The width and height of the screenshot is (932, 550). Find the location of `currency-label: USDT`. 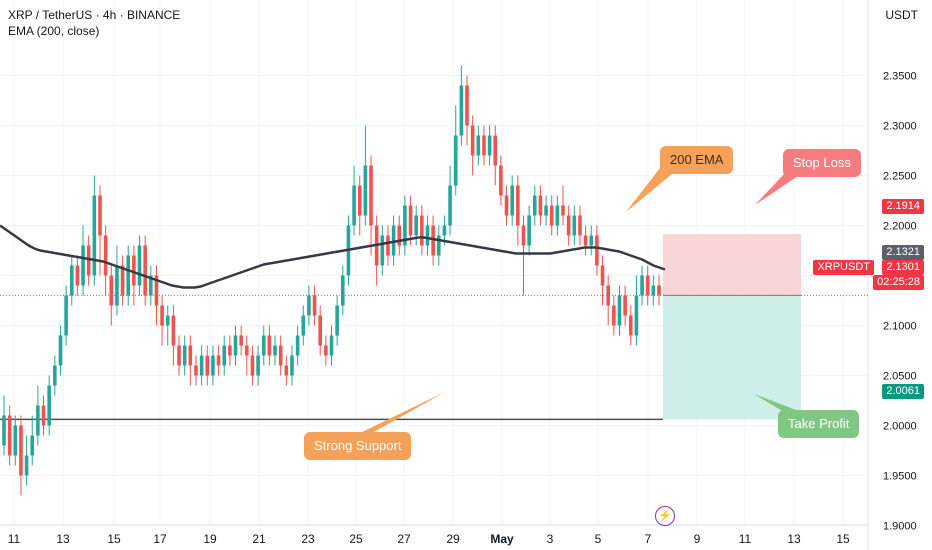

currency-label: USDT is located at coordinates (901, 15).